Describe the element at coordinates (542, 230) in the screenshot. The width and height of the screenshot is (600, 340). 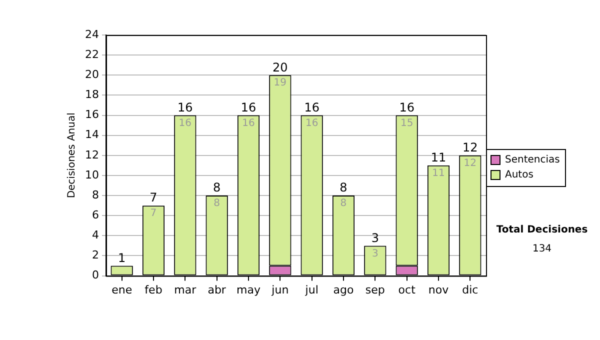
I see `text: Total Decisiones` at that location.